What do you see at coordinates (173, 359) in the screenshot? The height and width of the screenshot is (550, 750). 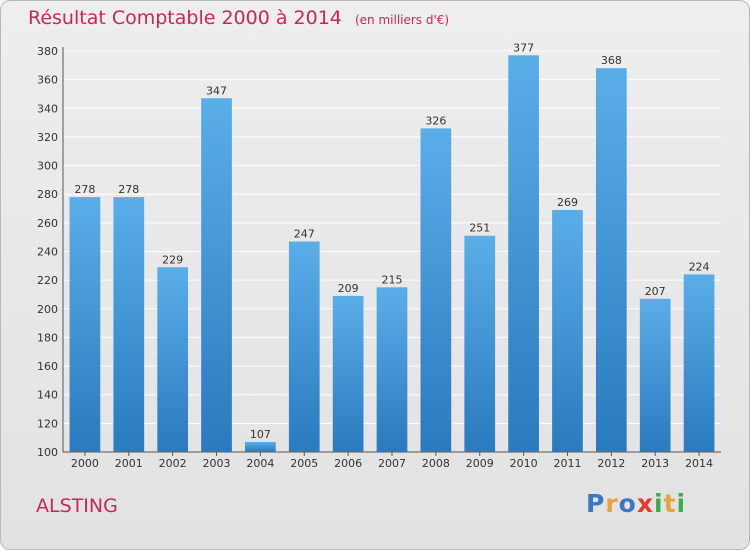 I see `bar-2002` at bounding box center [173, 359].